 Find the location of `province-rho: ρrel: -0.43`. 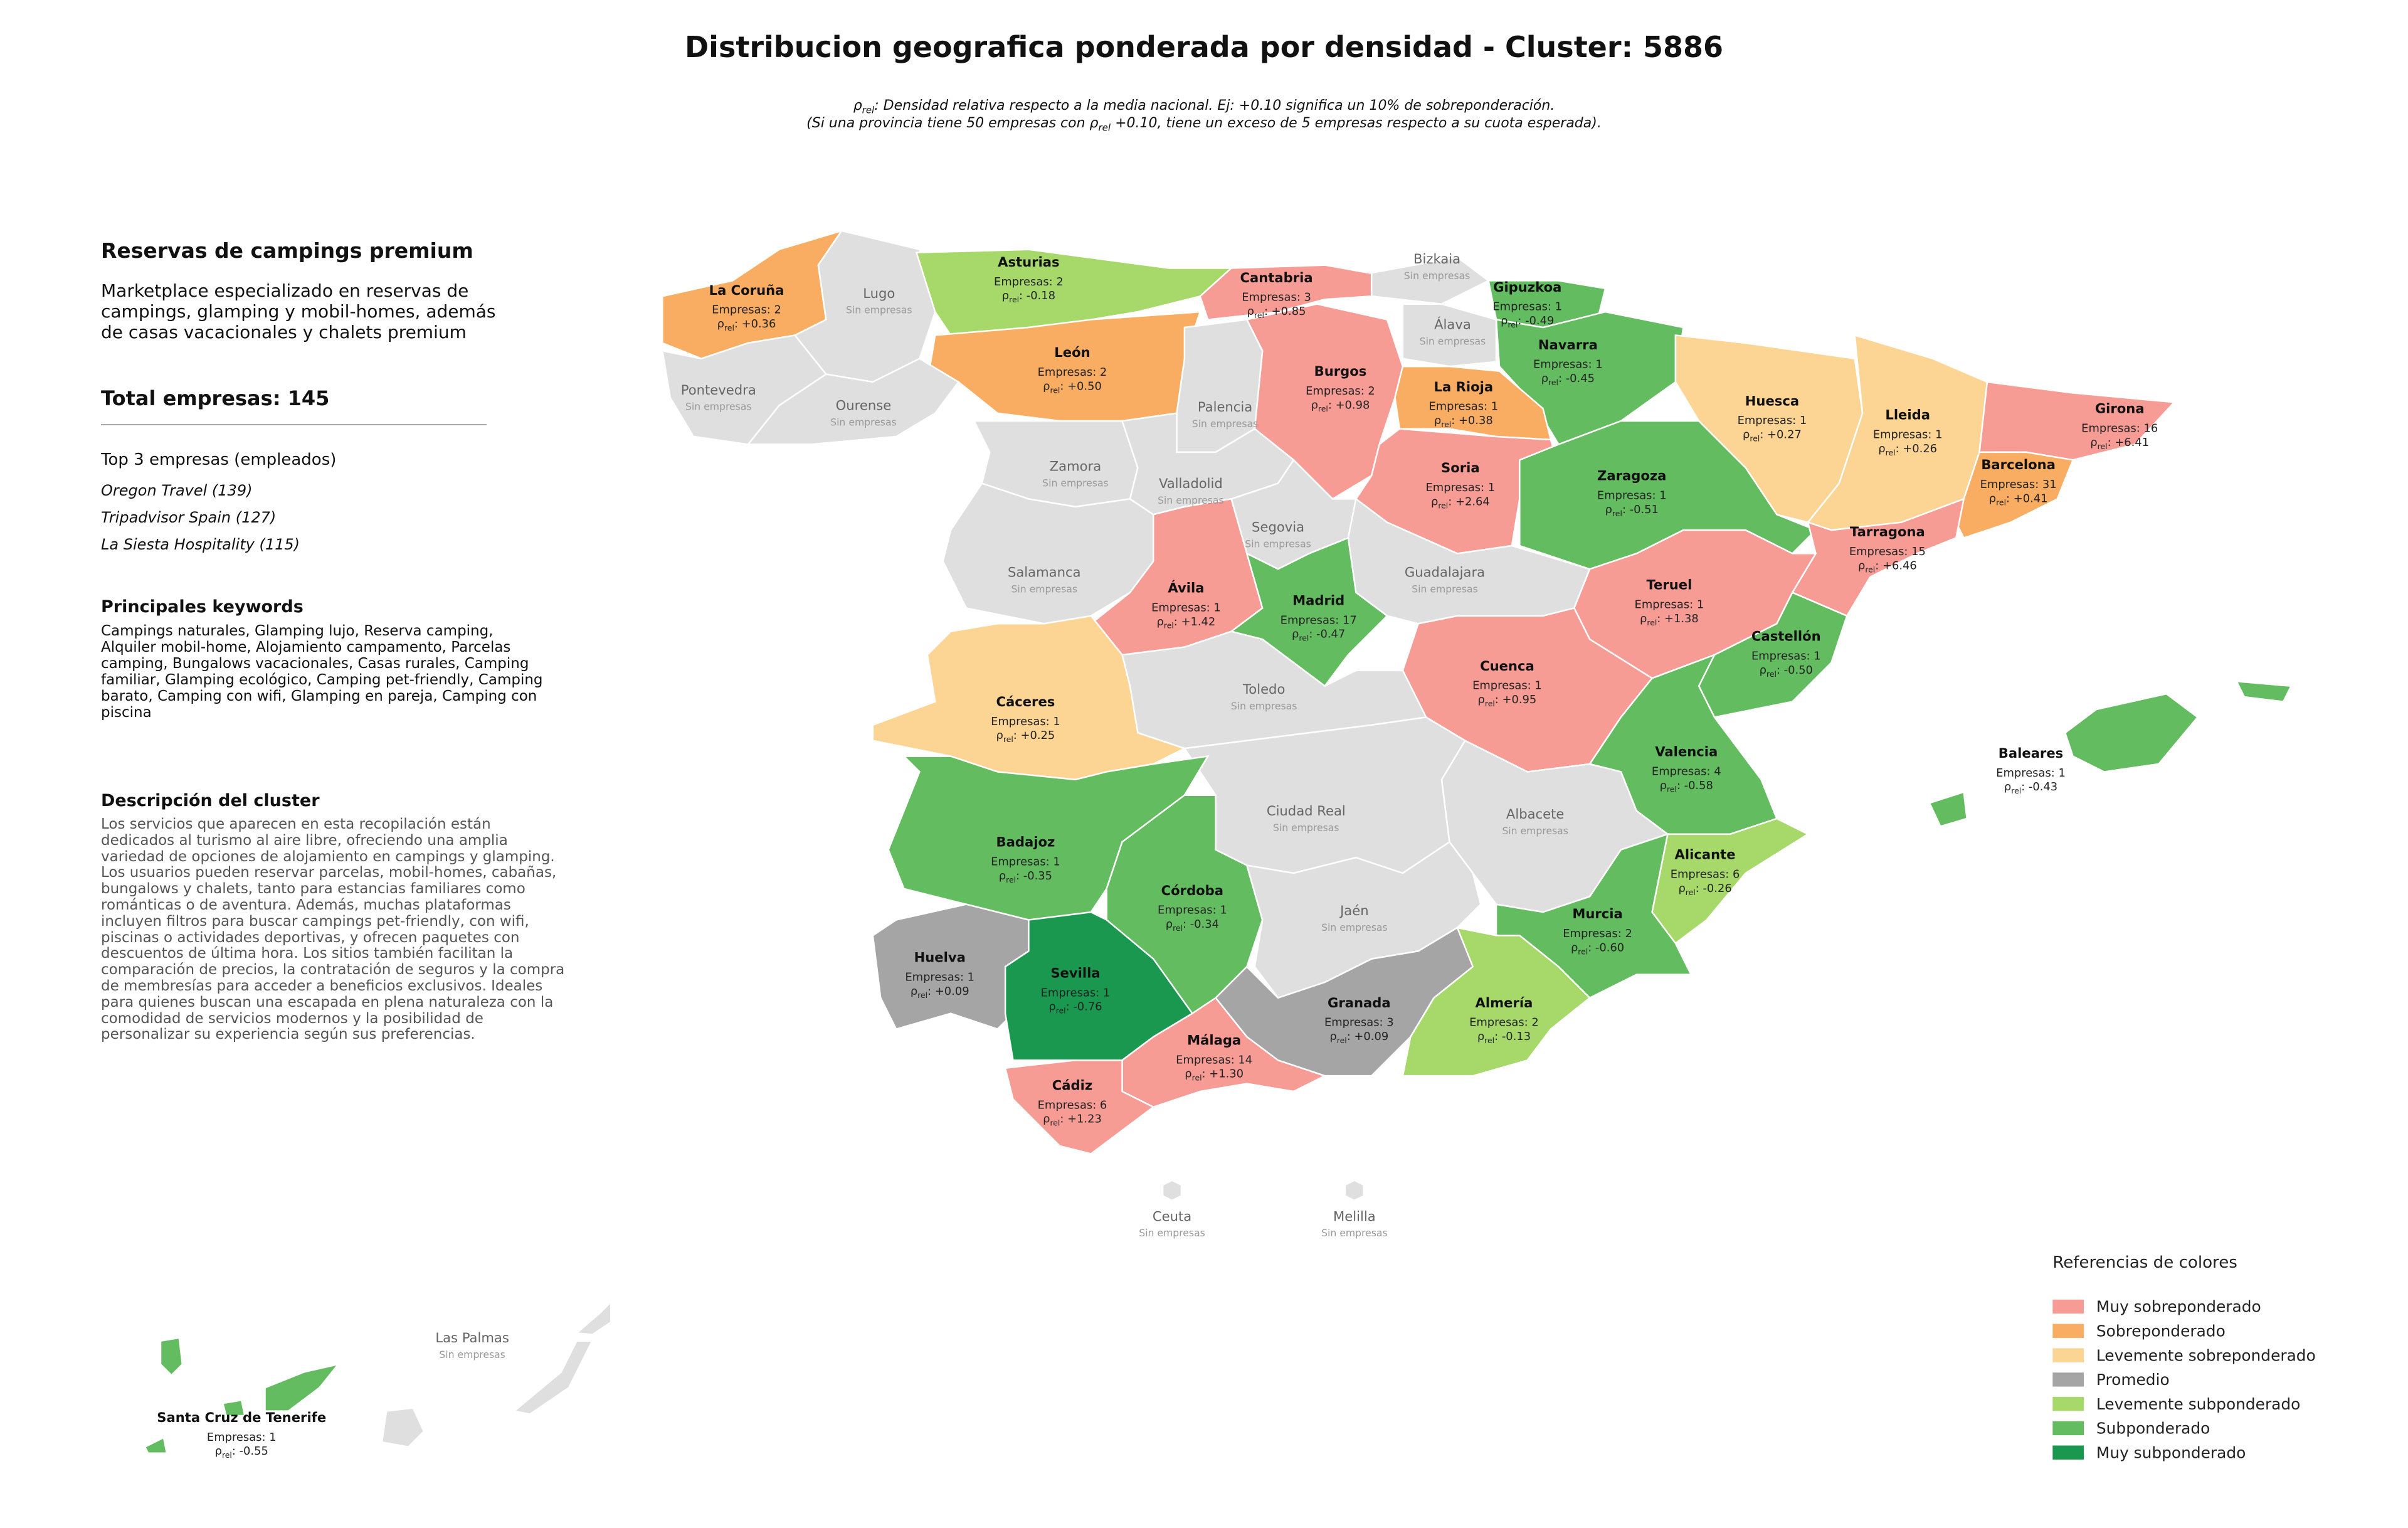

province-rho: ρrel: -0.43 is located at coordinates (2030, 787).